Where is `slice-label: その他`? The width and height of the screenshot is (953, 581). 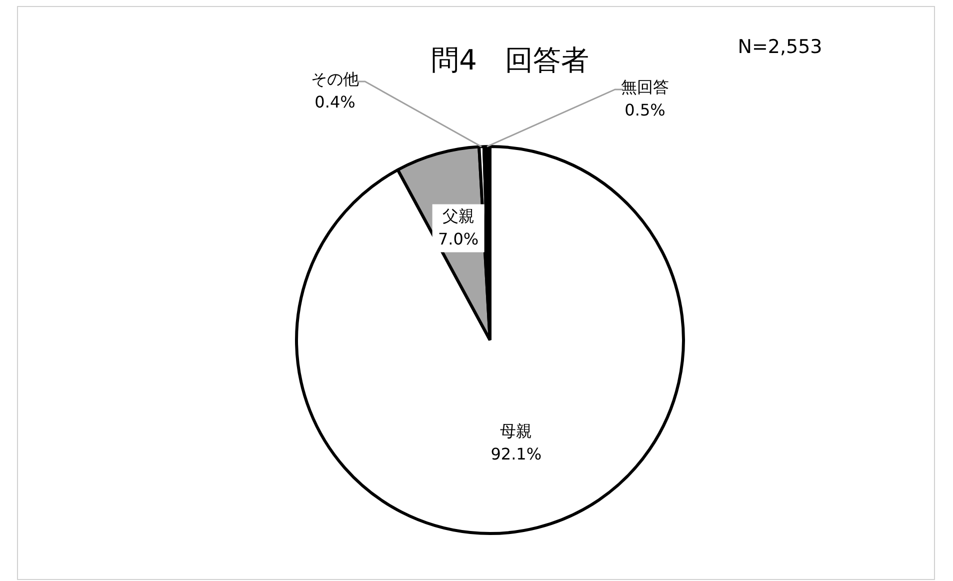
slice-label: その他 is located at coordinates (335, 79).